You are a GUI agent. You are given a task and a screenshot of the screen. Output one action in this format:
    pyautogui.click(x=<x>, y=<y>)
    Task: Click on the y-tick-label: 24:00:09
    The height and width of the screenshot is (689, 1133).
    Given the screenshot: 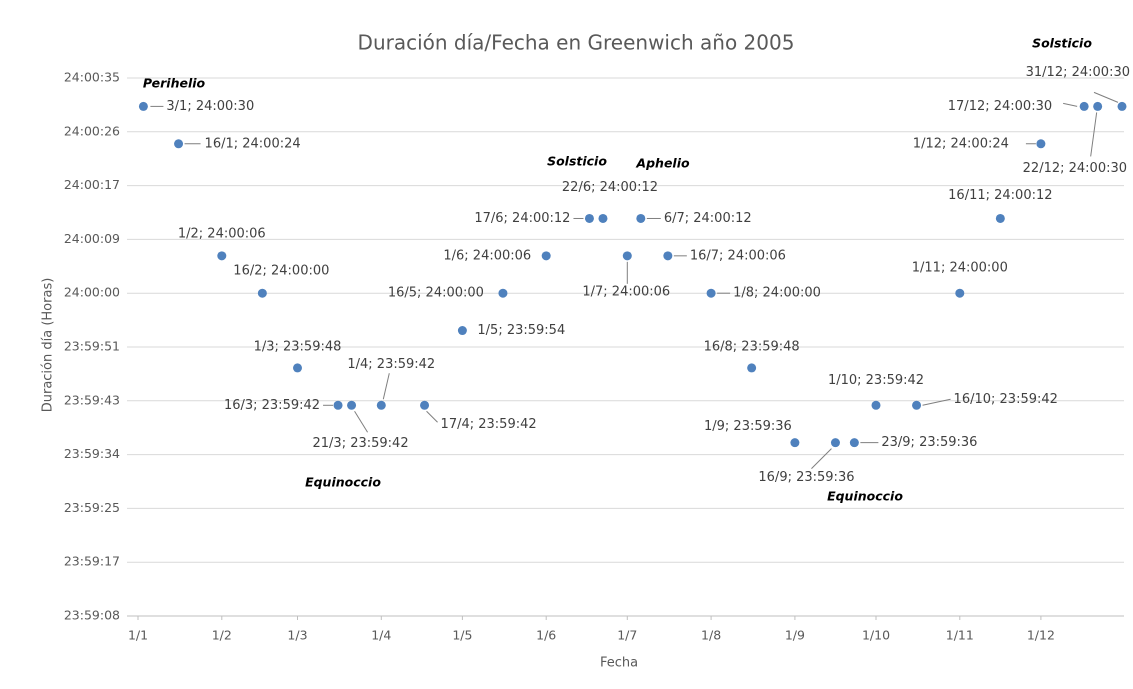 What is the action you would take?
    pyautogui.click(x=92, y=238)
    